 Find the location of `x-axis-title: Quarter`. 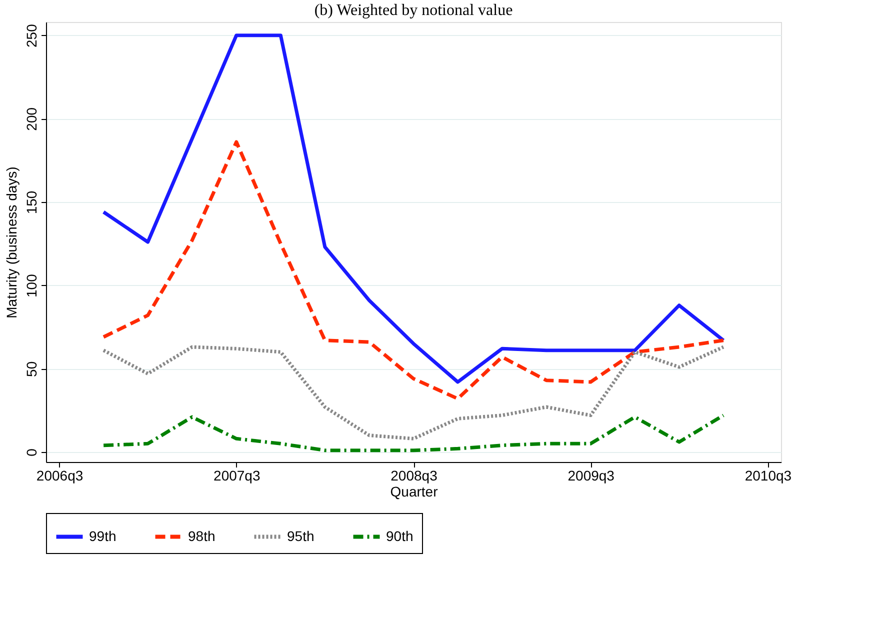

x-axis-title: Quarter is located at coordinates (414, 492).